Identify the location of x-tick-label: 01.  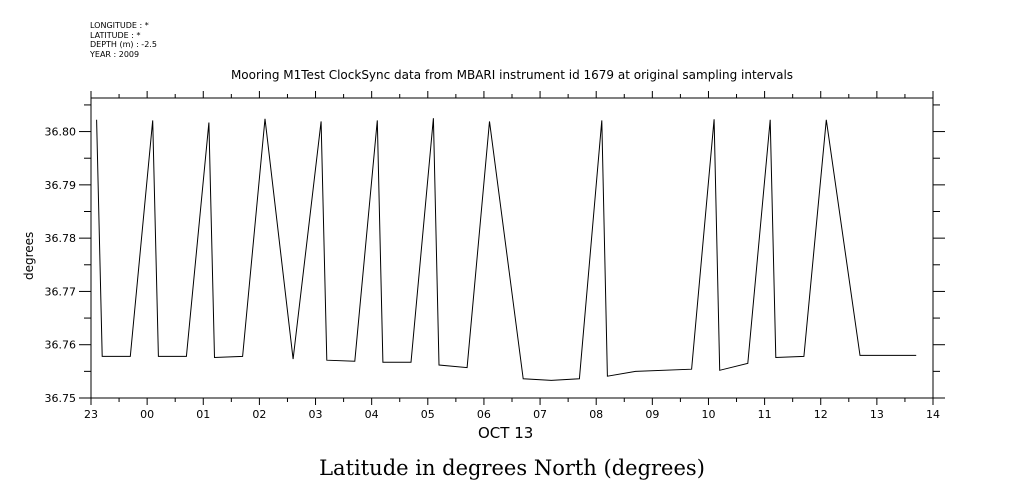
(203, 414).